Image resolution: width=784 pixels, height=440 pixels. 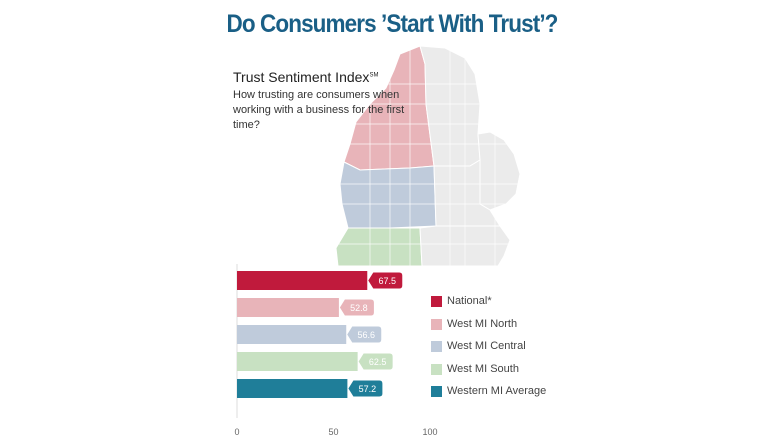 What do you see at coordinates (388, 195) in the screenshot?
I see `map-region-central` at bounding box center [388, 195].